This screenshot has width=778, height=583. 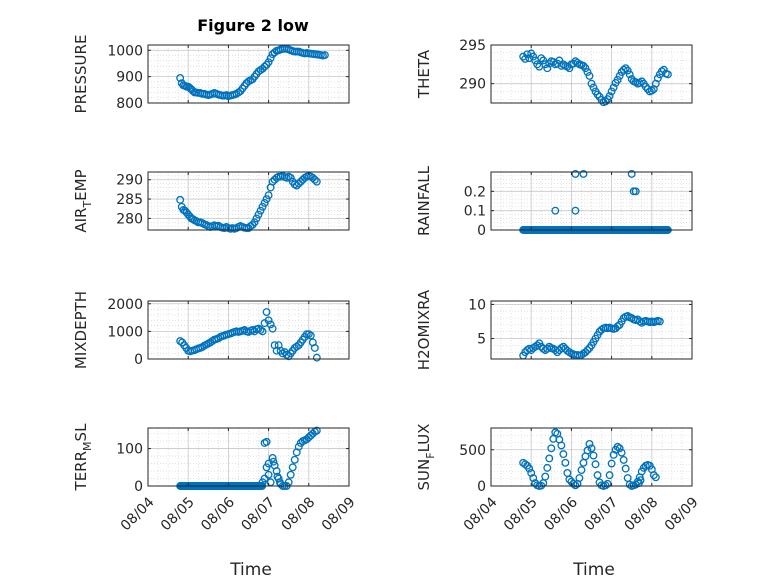 I want to click on y-tick-label: 900, so click(x=129, y=78).